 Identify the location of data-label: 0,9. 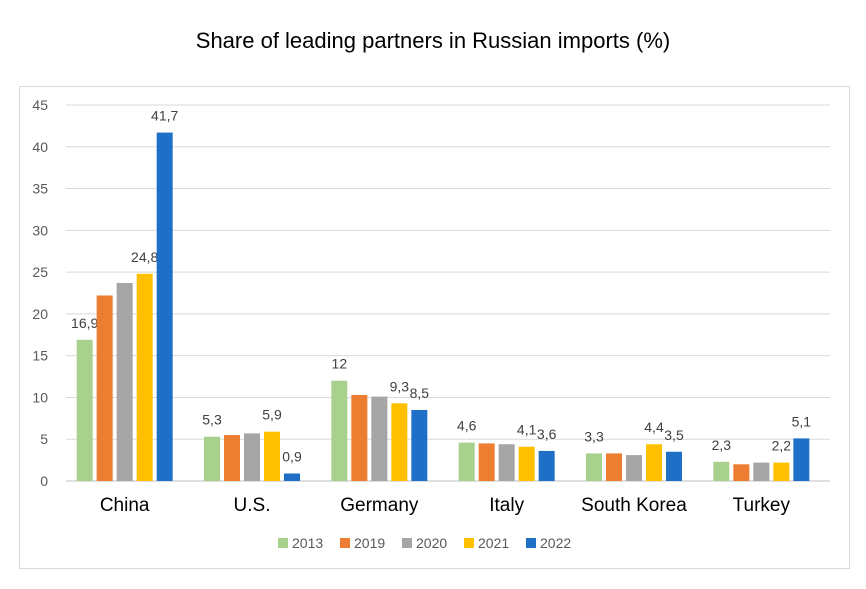
(292, 456).